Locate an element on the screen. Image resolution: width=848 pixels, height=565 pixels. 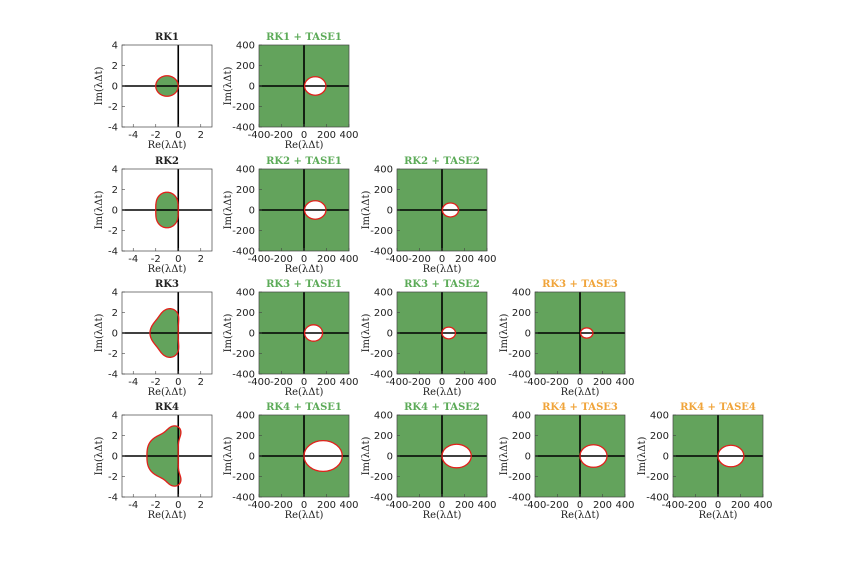
panel-title: RK3 + TASE1 is located at coordinates (304, 284).